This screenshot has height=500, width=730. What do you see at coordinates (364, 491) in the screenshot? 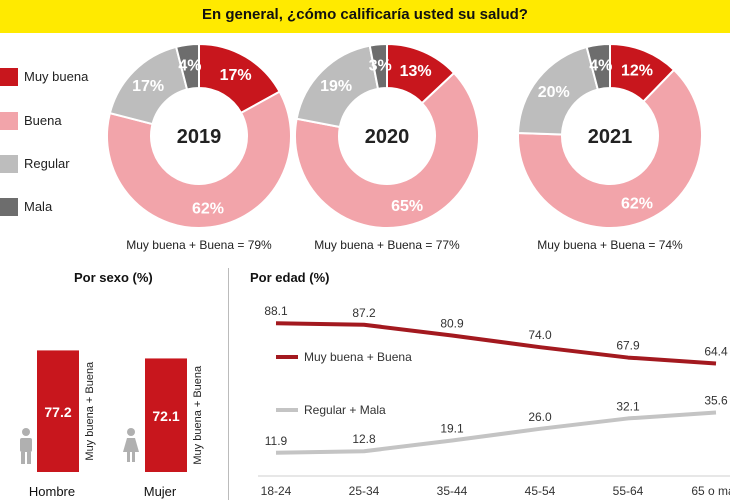
I see `x-tick-label: 25-34` at bounding box center [364, 491].